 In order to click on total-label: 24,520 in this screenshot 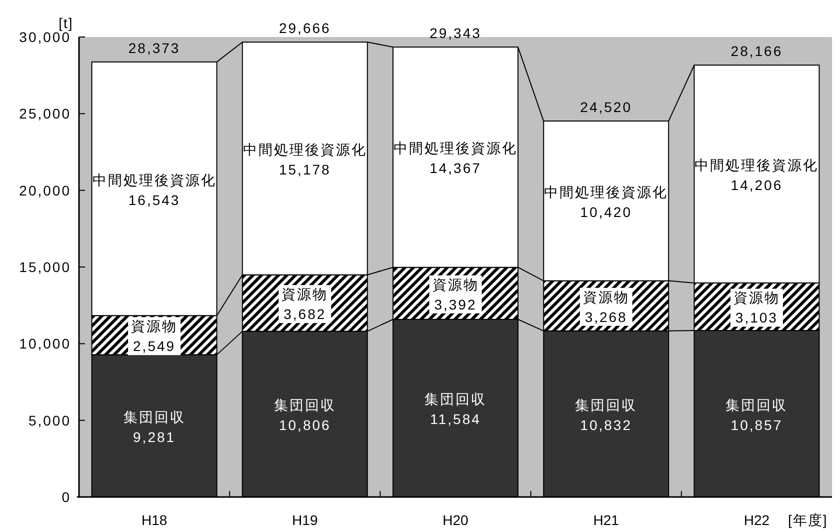, I will do `click(606, 107)`.